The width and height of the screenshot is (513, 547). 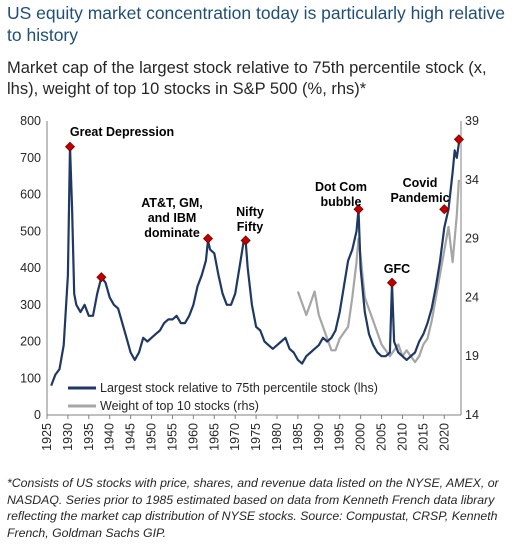 What do you see at coordinates (30, 195) in the screenshot?
I see `y-left-tick-label: 600` at bounding box center [30, 195].